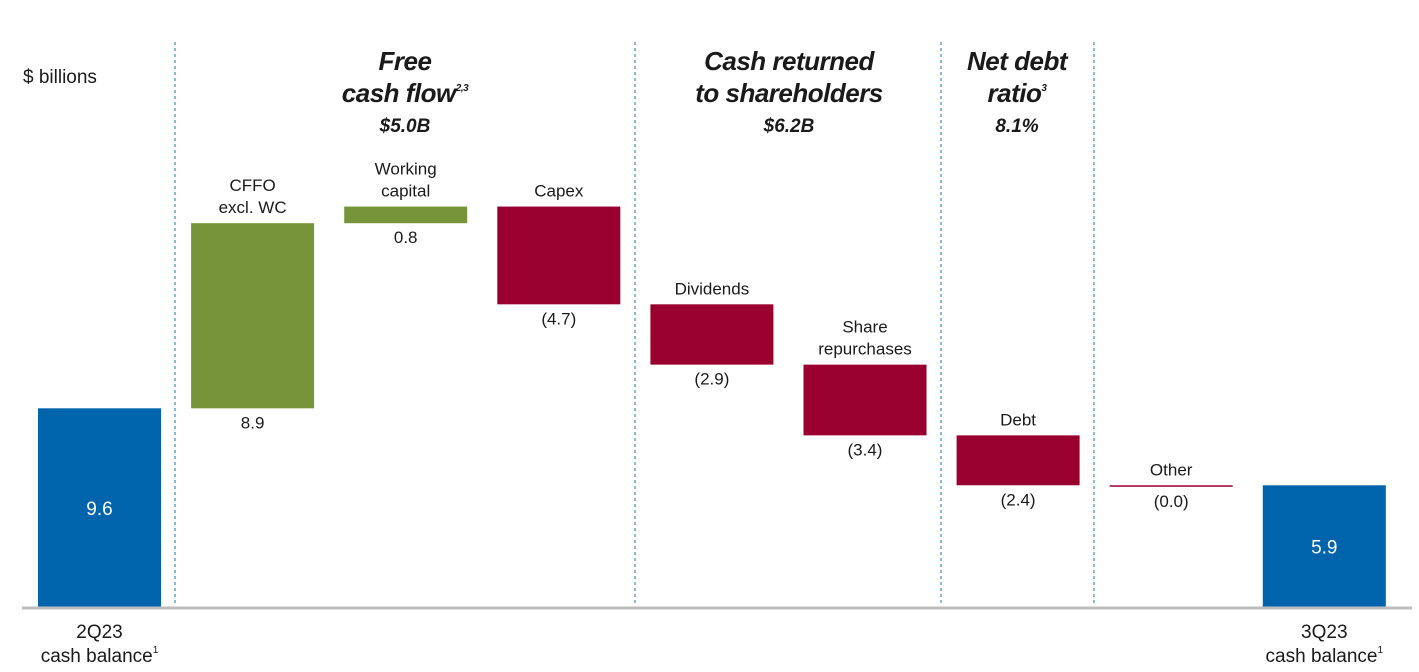  I want to click on step-label: CFFO, so click(252, 185).